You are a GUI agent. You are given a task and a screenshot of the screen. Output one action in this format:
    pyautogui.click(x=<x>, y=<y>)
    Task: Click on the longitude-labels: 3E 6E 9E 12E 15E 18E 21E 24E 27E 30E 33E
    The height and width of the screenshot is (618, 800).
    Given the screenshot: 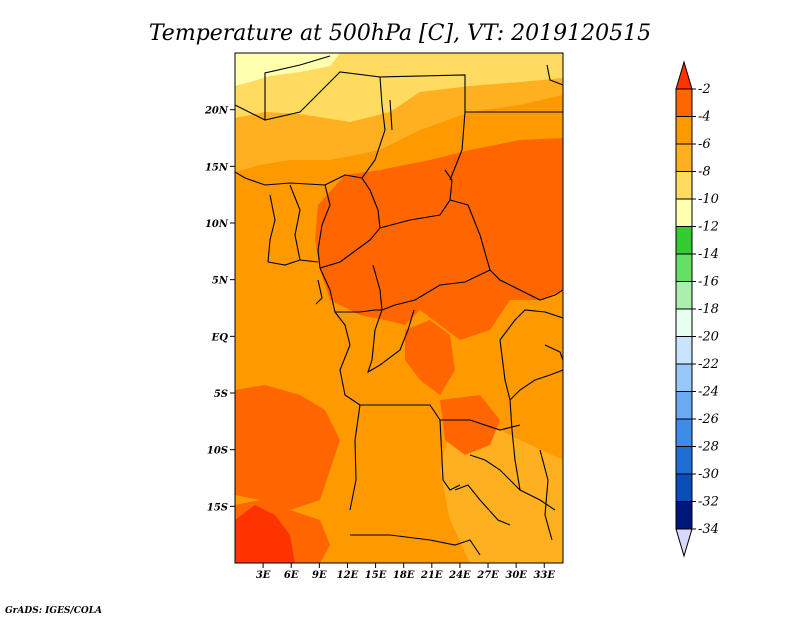 What is the action you would take?
    pyautogui.click(x=406, y=575)
    